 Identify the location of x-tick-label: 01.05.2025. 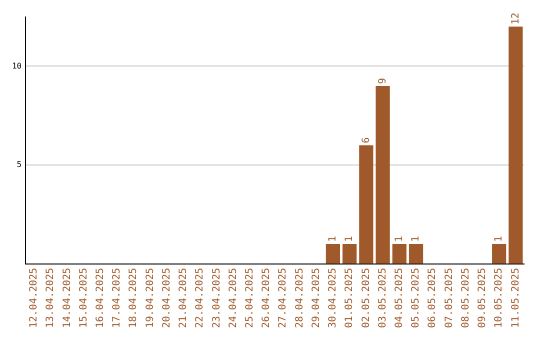
(350, 298).